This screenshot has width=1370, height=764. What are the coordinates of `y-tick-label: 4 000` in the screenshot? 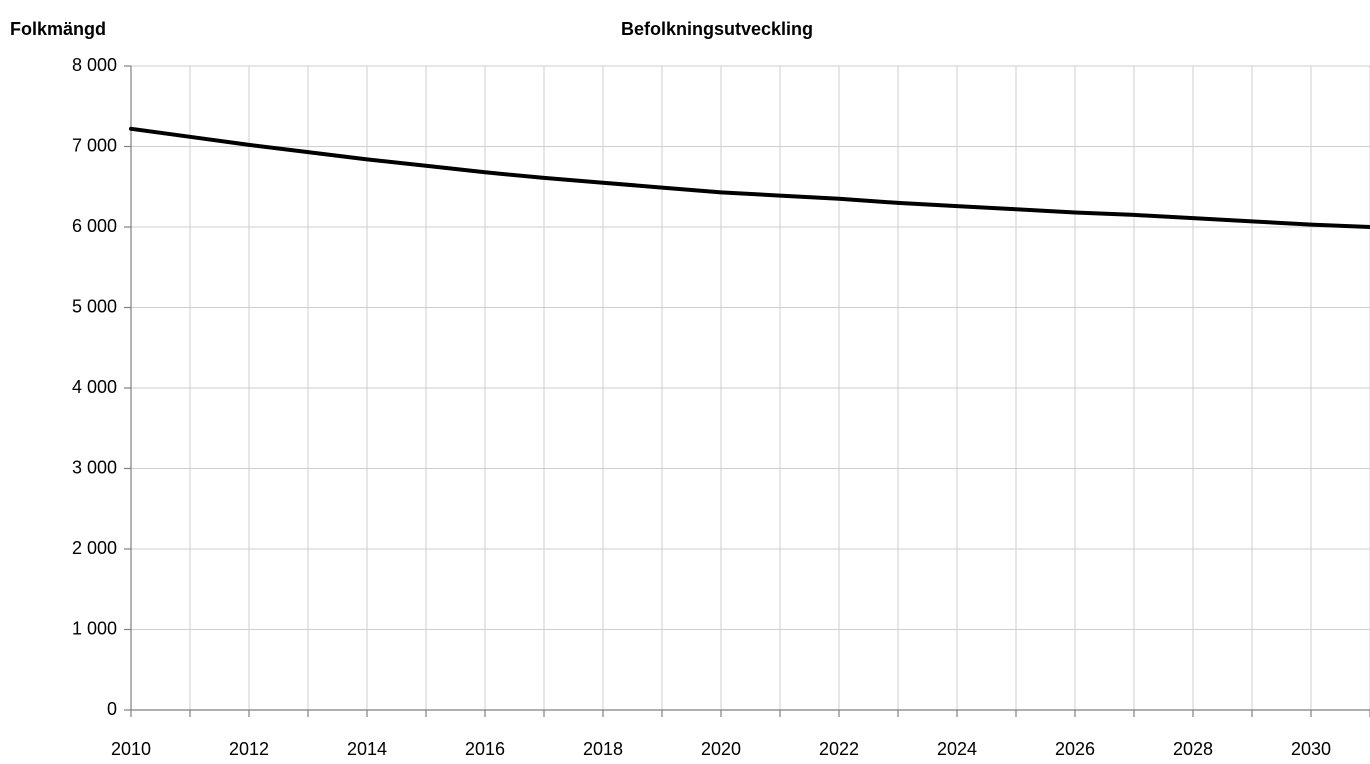 It's located at (94, 387).